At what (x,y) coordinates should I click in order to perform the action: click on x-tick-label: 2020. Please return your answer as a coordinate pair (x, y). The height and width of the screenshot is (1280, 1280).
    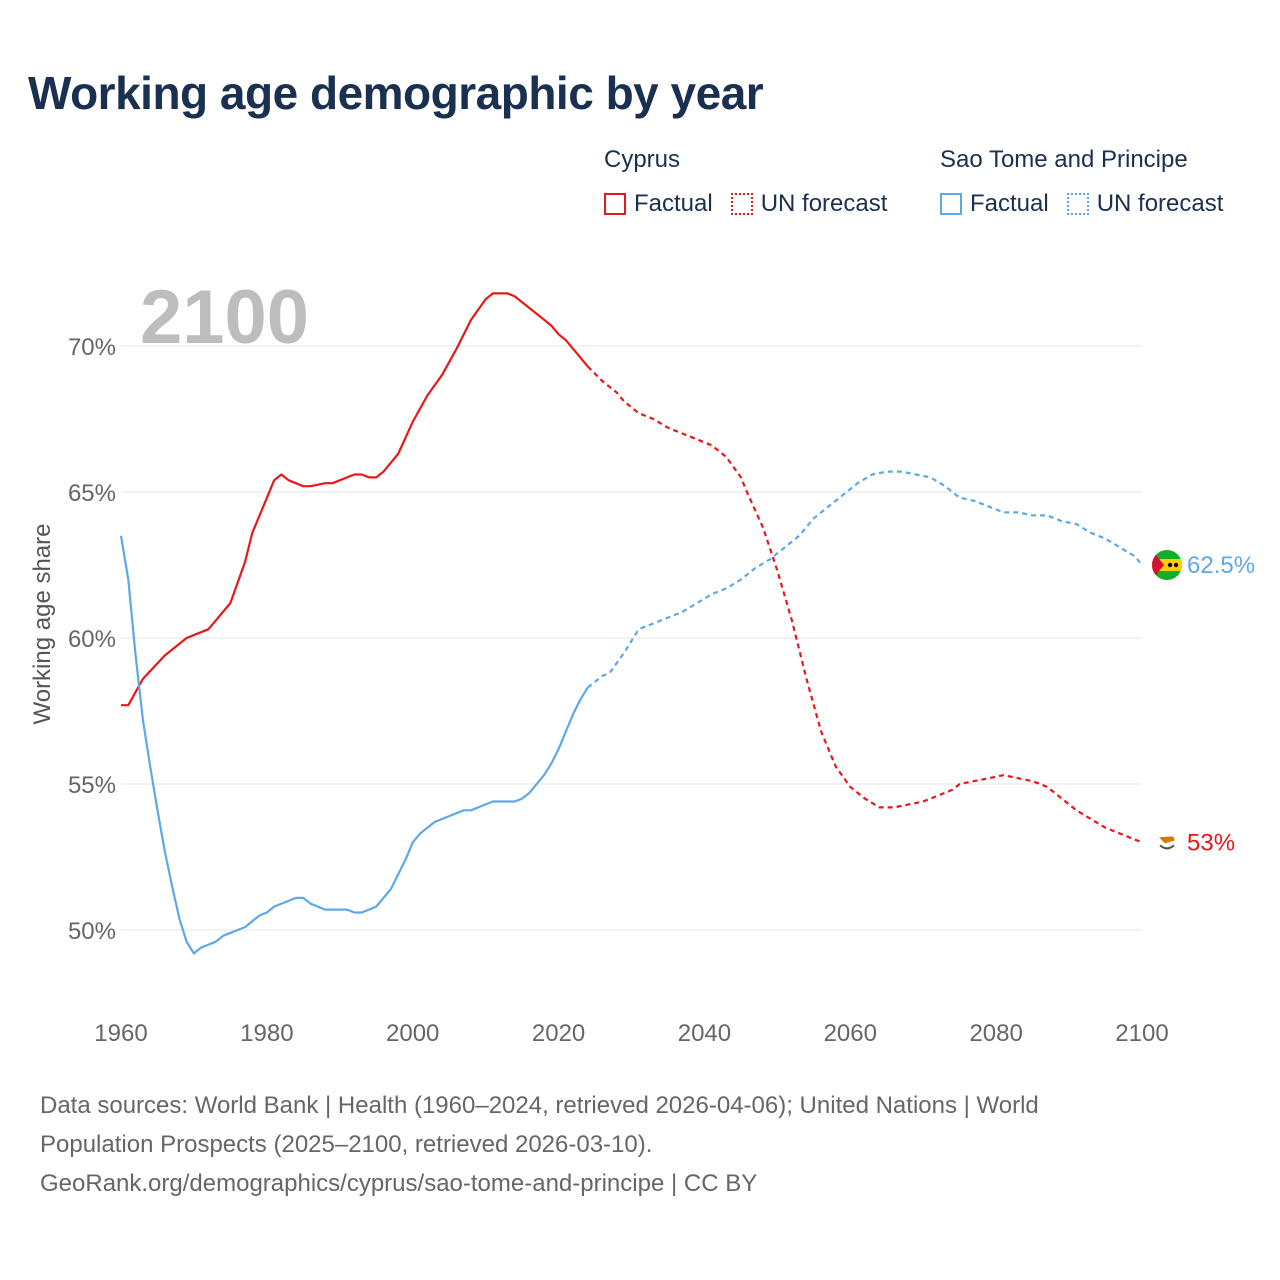
    Looking at the image, I should click on (558, 1033).